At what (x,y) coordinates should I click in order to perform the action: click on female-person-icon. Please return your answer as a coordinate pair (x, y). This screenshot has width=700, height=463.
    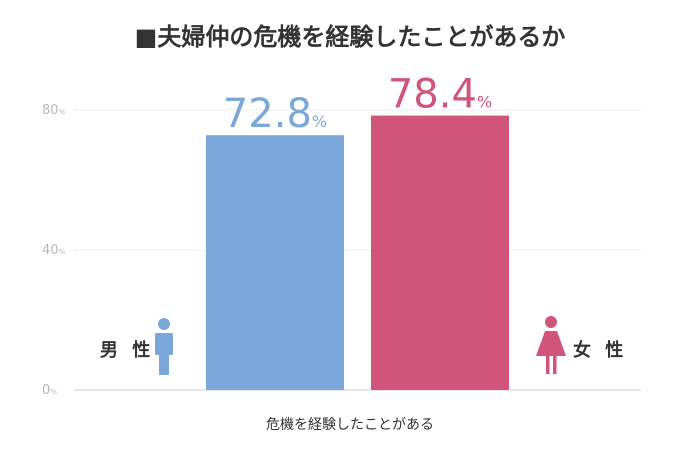
    Looking at the image, I should click on (551, 345).